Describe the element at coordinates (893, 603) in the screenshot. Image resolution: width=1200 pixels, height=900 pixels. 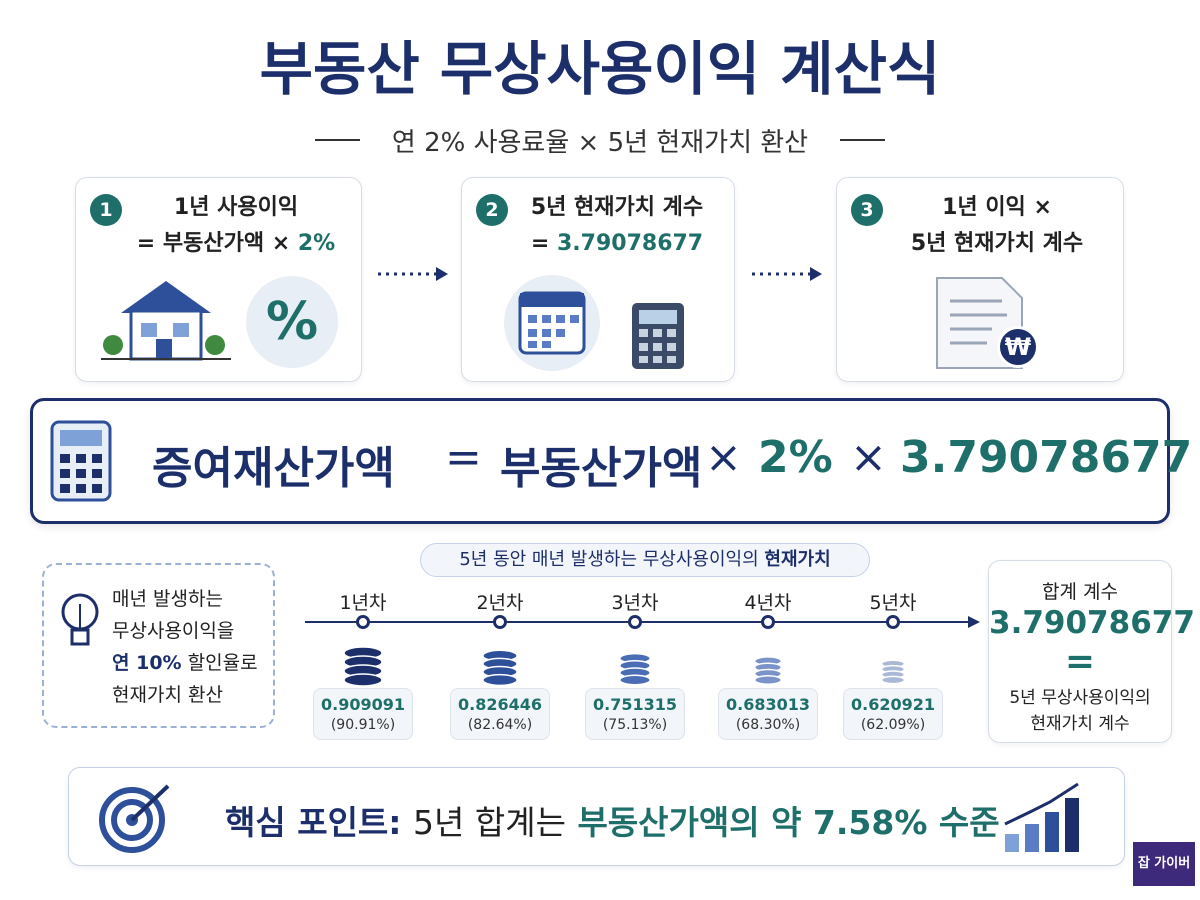
I see `year-label: 5년차` at that location.